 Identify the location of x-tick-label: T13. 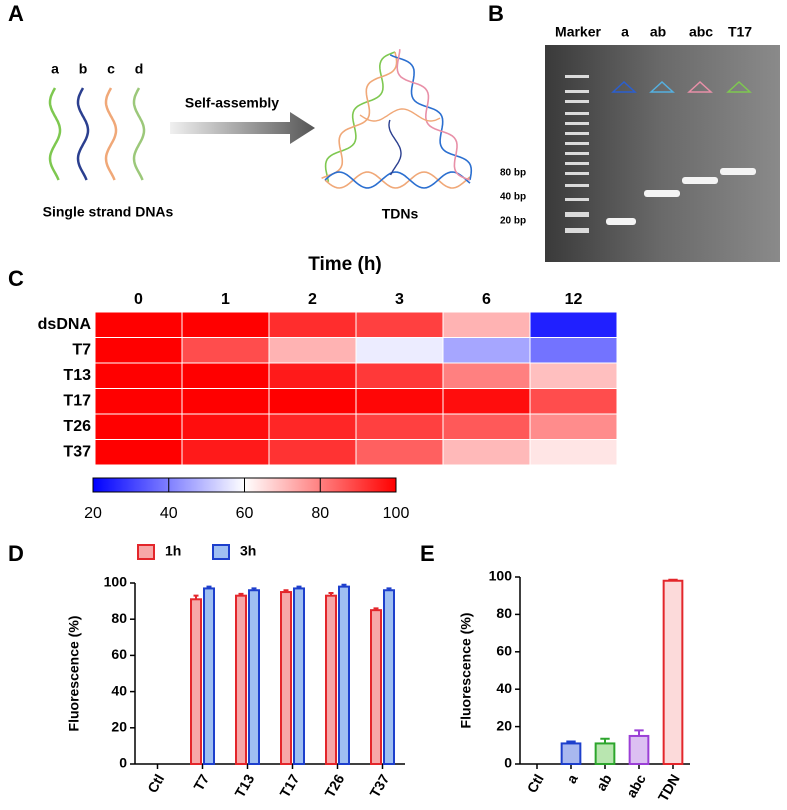
(244, 785).